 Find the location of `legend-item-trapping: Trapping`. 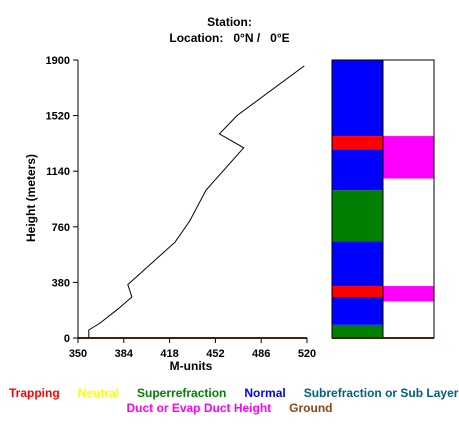

legend-item-trapping: Trapping is located at coordinates (34, 393).